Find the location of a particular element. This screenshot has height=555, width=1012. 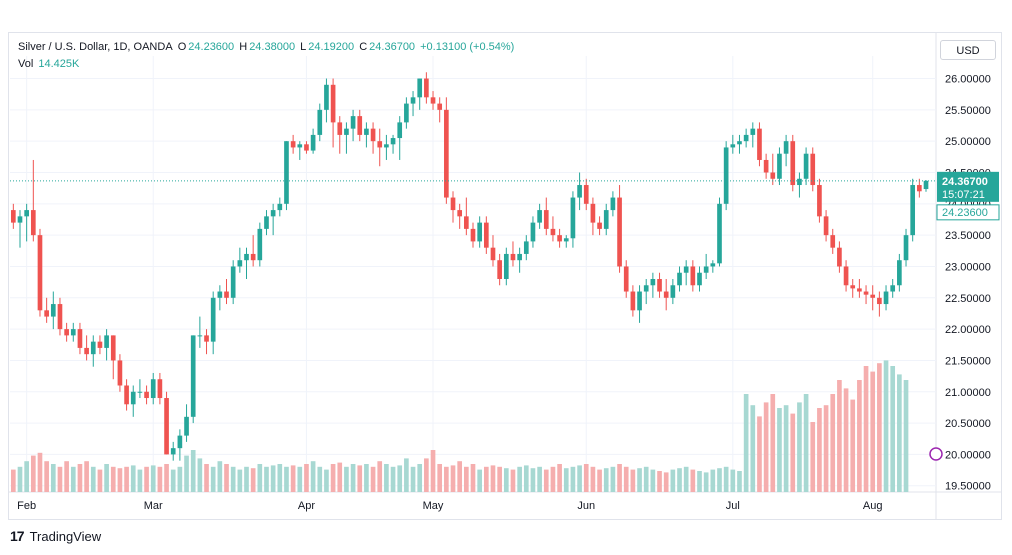

currency-button: USD is located at coordinates (968, 50).